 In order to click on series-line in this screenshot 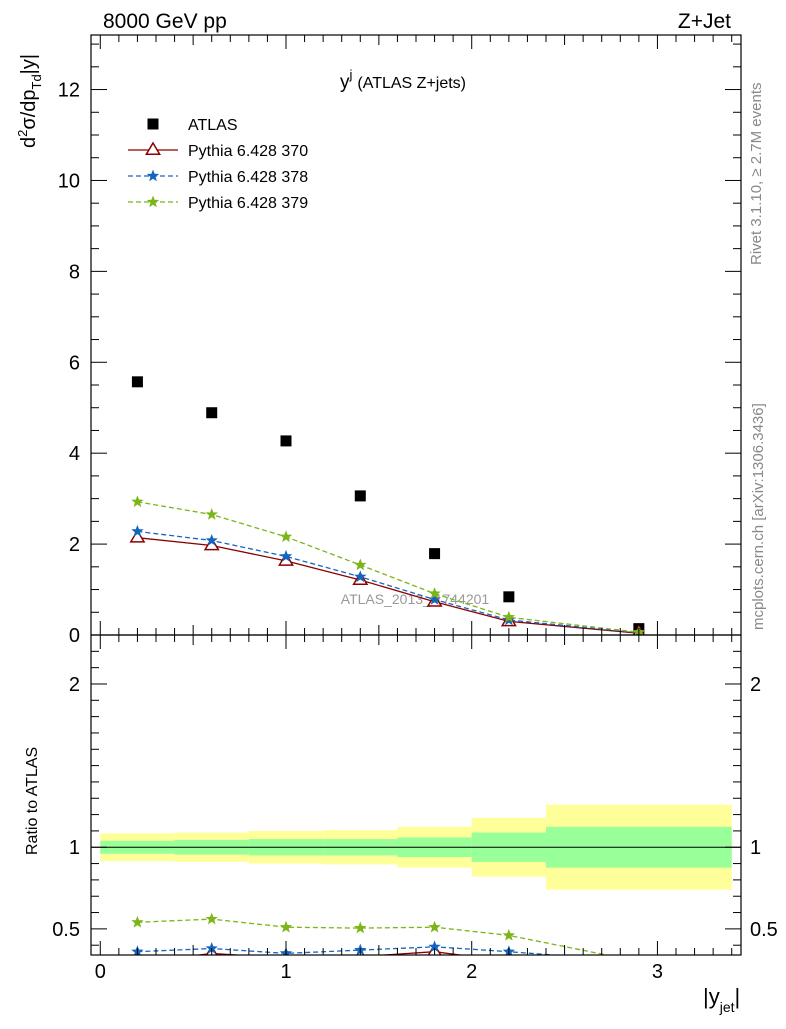, I will do `click(388, 567)`.